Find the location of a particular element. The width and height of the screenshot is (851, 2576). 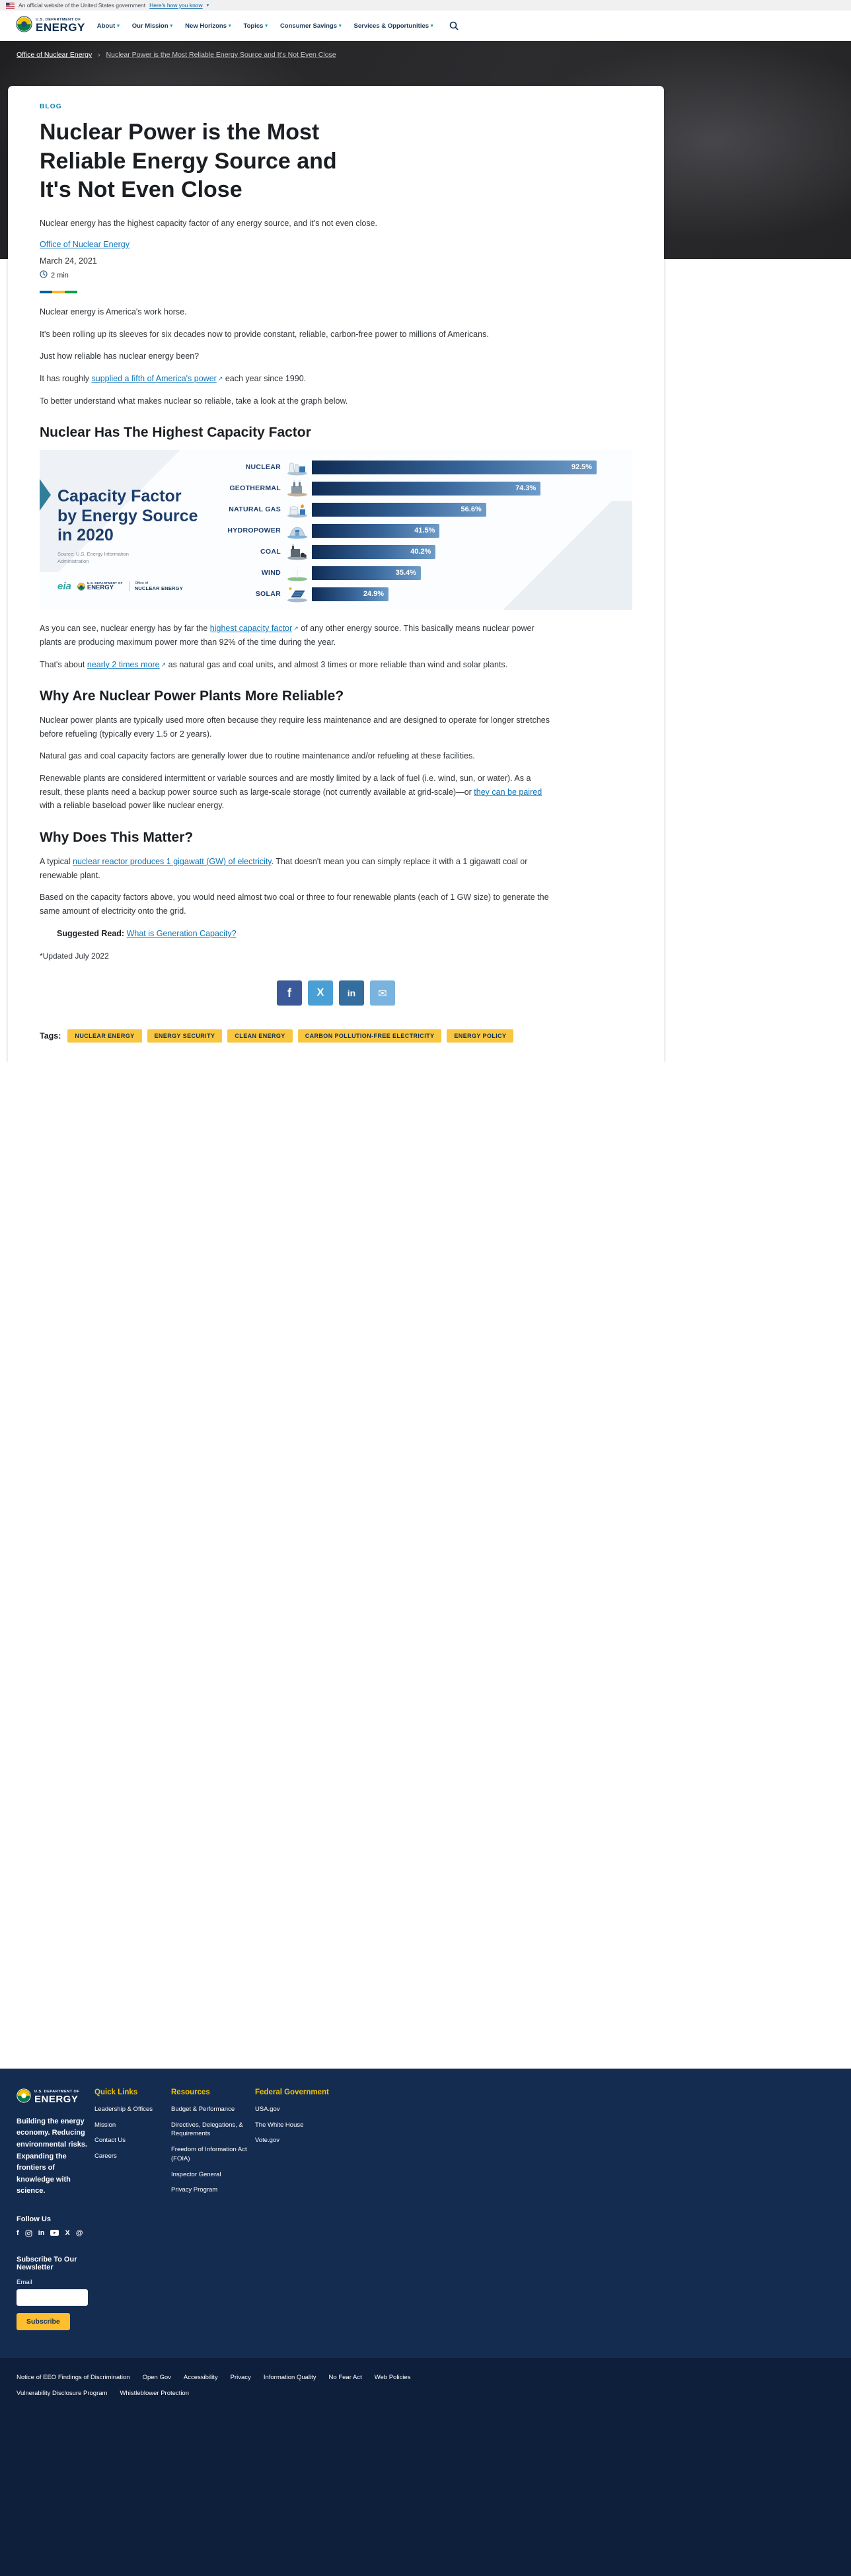

footer-link-foia: Freedom of Information Act (FOIA) is located at coordinates (209, 2154).